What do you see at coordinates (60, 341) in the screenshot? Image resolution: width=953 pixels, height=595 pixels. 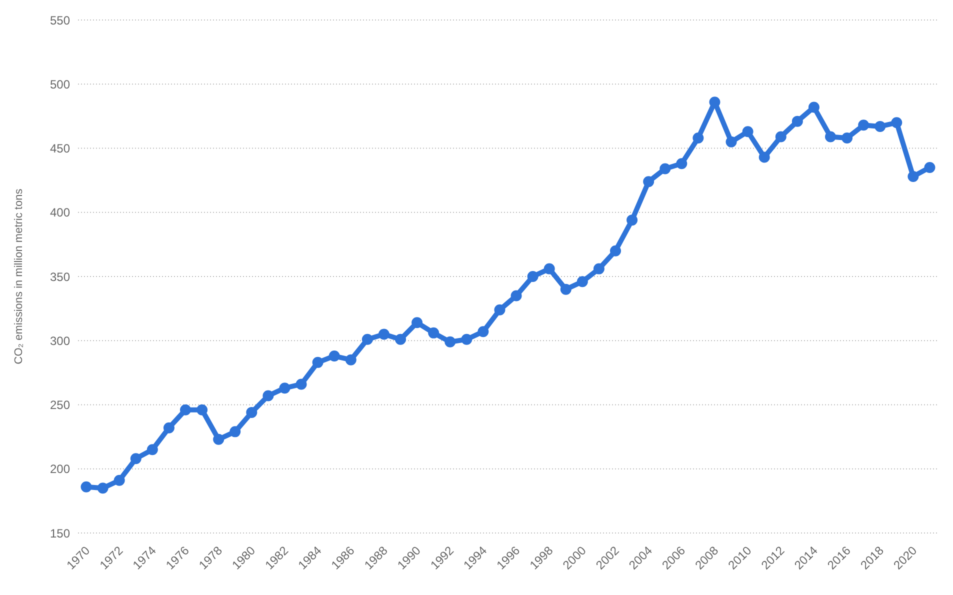 I see `y-tick-label: 300` at bounding box center [60, 341].